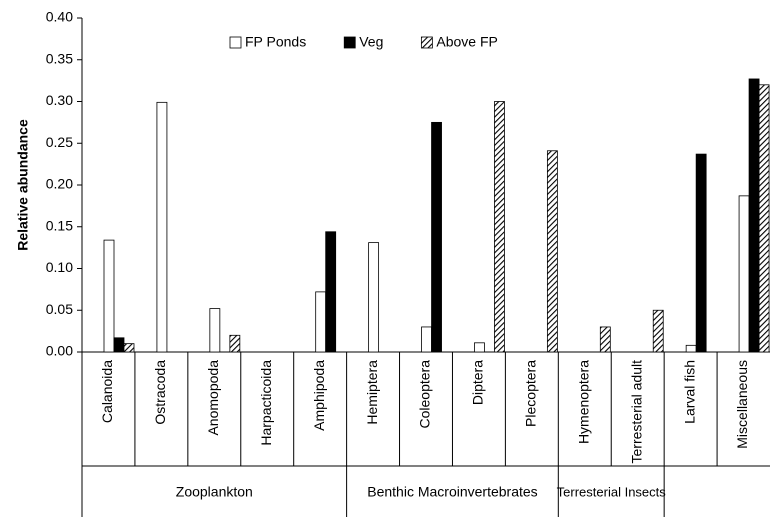 The width and height of the screenshot is (770, 517). What do you see at coordinates (452, 492) in the screenshot?
I see `group-label: Benthic Macroinvertebrates` at bounding box center [452, 492].